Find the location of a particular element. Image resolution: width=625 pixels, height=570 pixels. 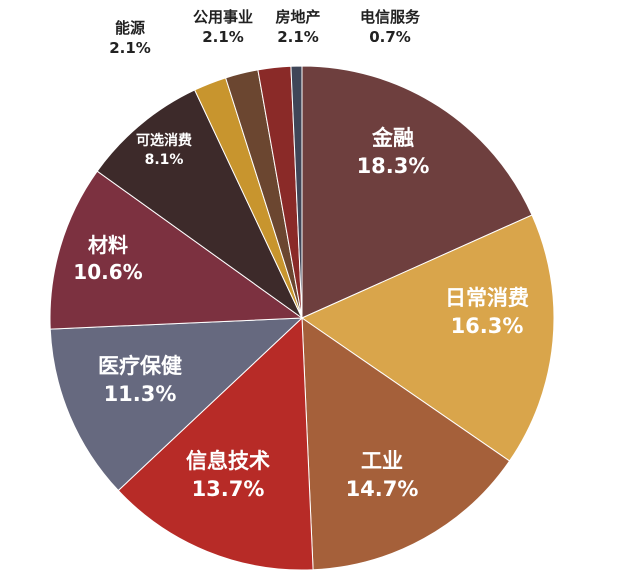

slice-value-label: 0.7% is located at coordinates (390, 37).